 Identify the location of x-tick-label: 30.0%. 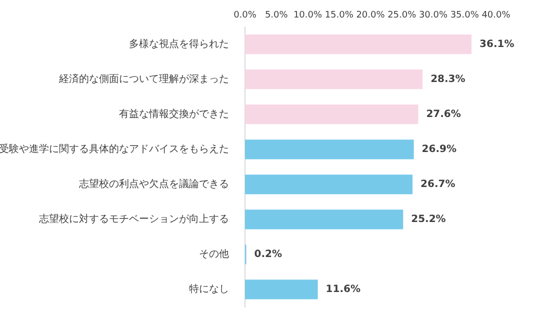
(433, 15).